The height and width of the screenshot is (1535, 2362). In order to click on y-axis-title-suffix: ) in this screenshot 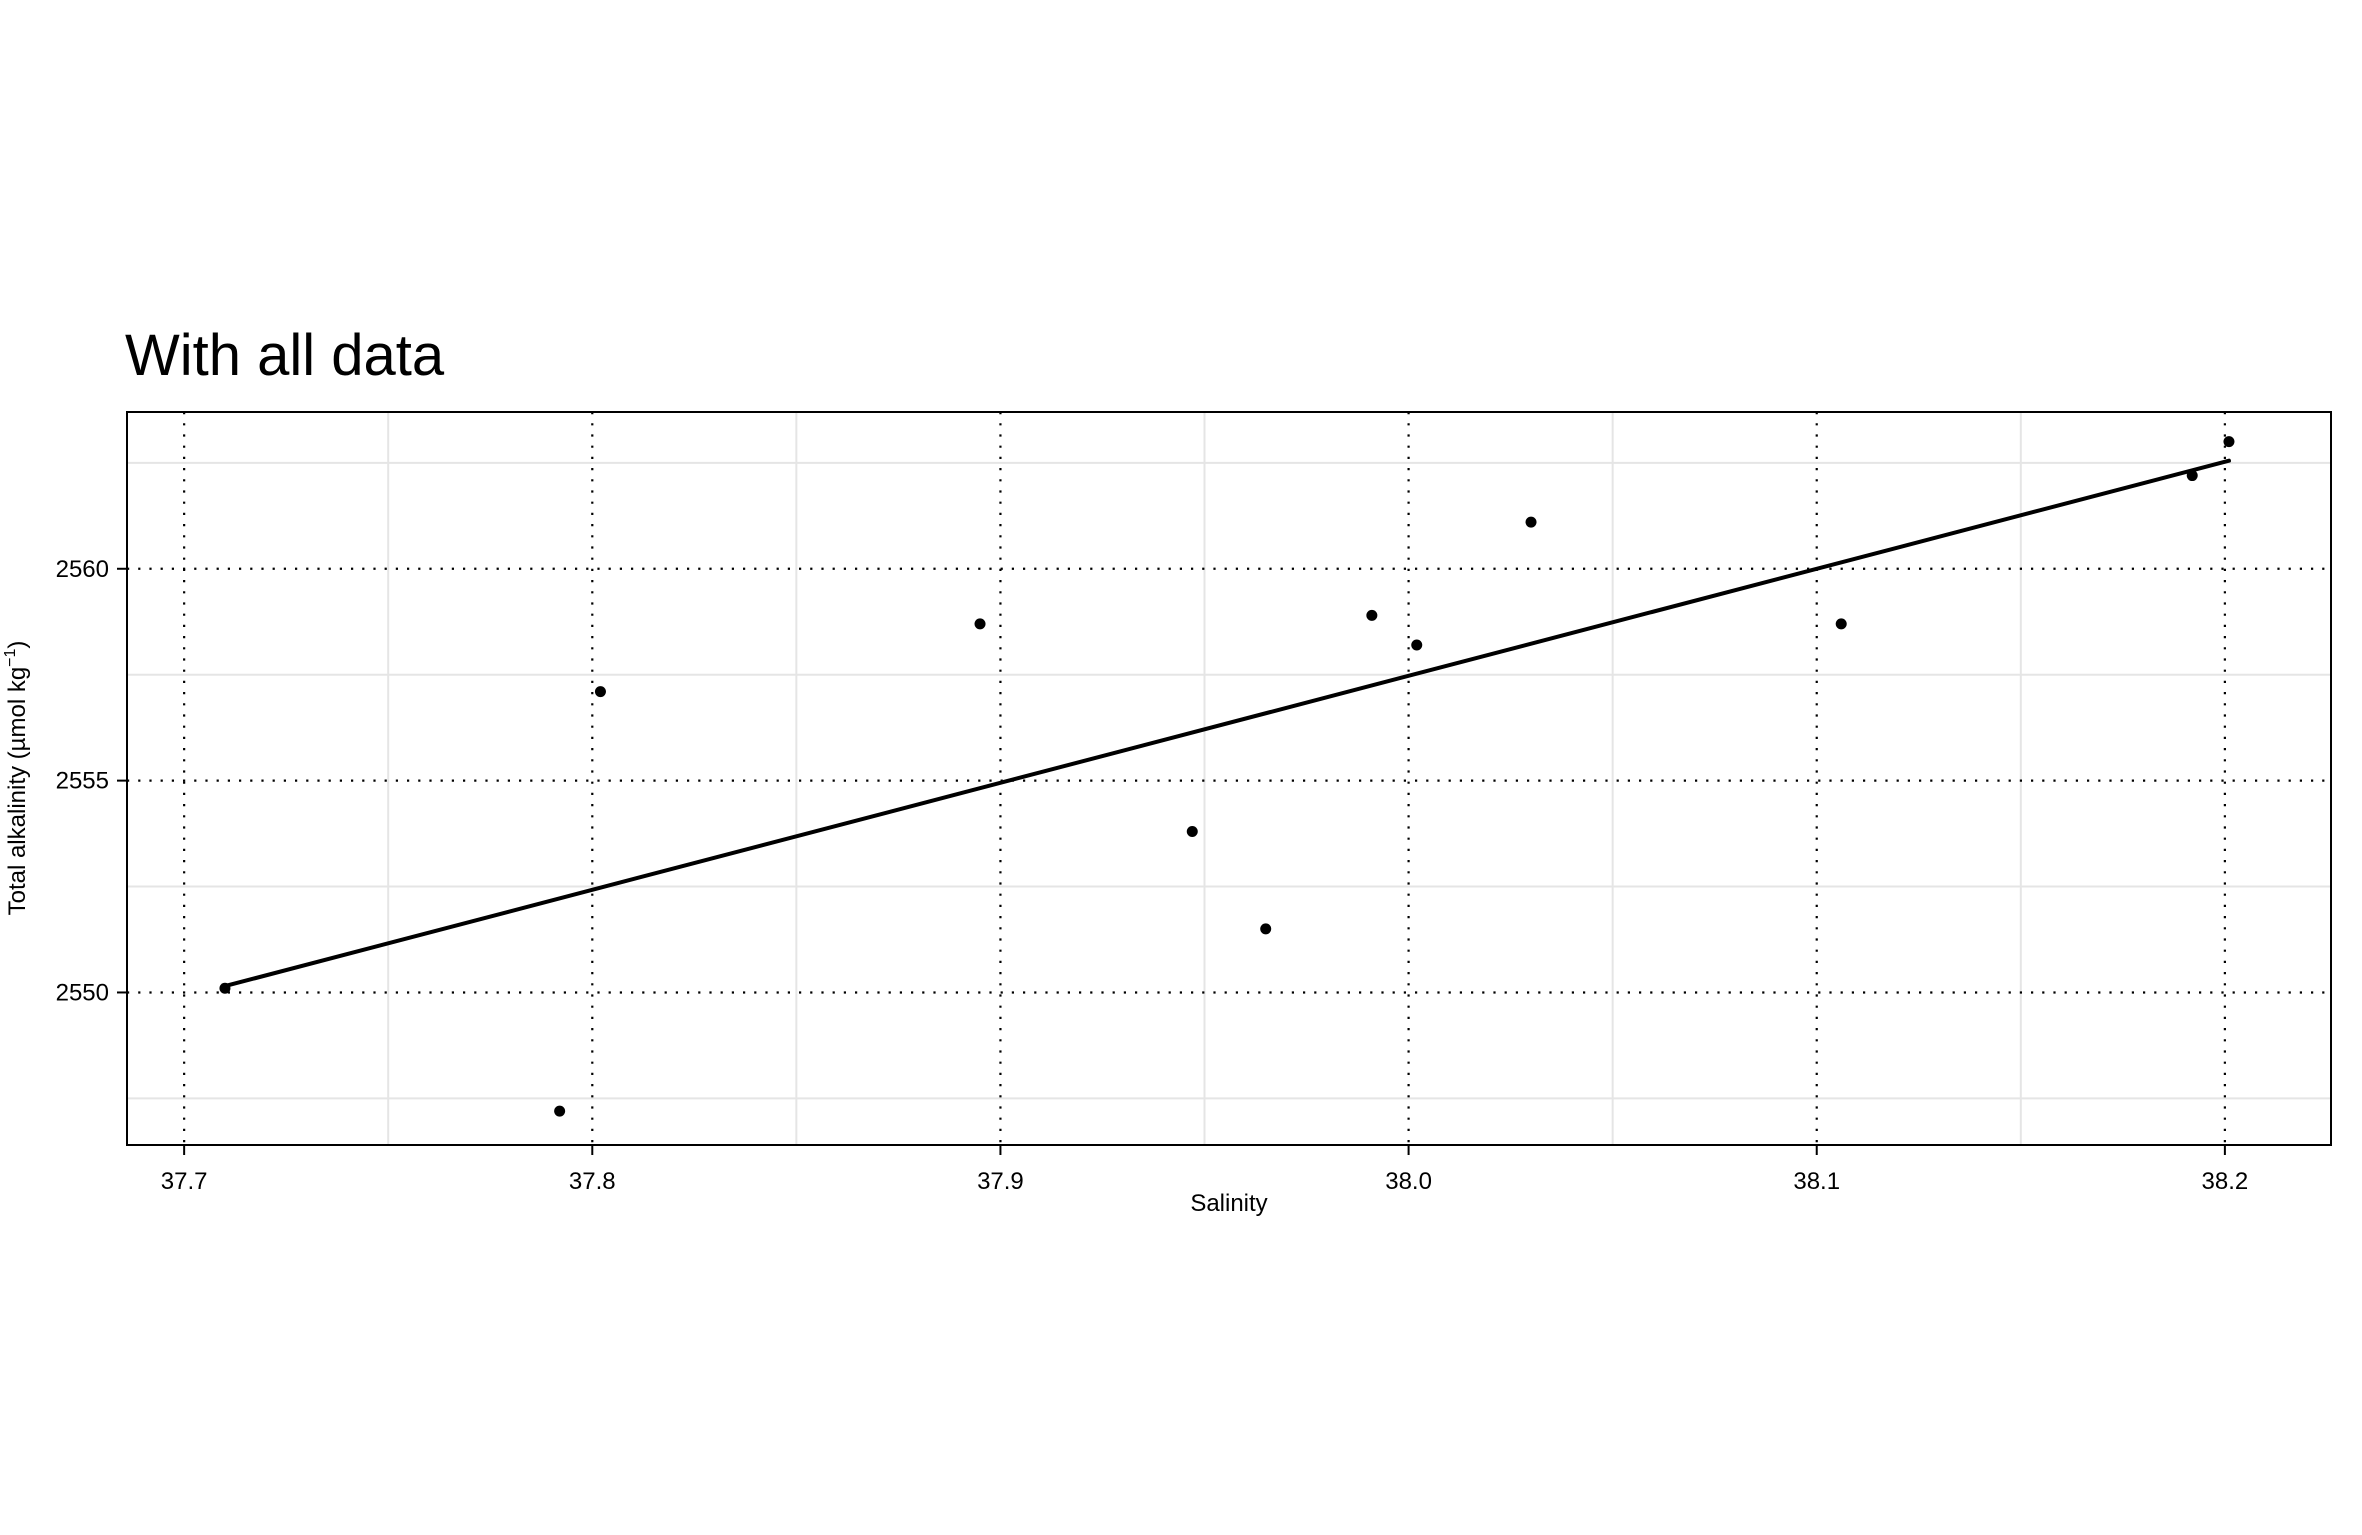, I will do `click(17, 645)`.